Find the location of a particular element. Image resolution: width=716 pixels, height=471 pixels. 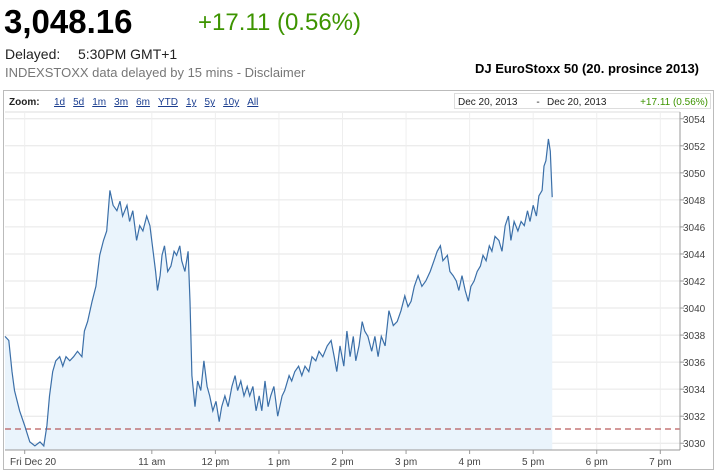

zoom-link: 6m is located at coordinates (143, 102).